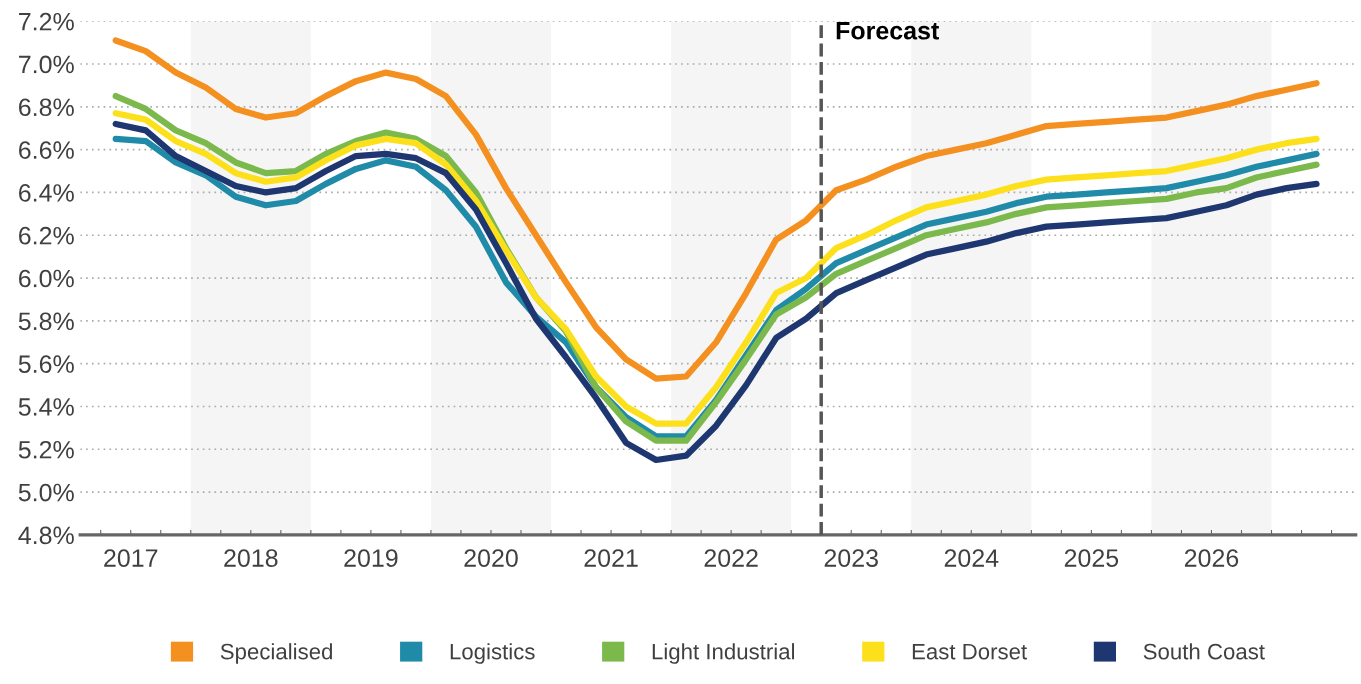  What do you see at coordinates (491, 558) in the screenshot?
I see `x-tick-label: 2020` at bounding box center [491, 558].